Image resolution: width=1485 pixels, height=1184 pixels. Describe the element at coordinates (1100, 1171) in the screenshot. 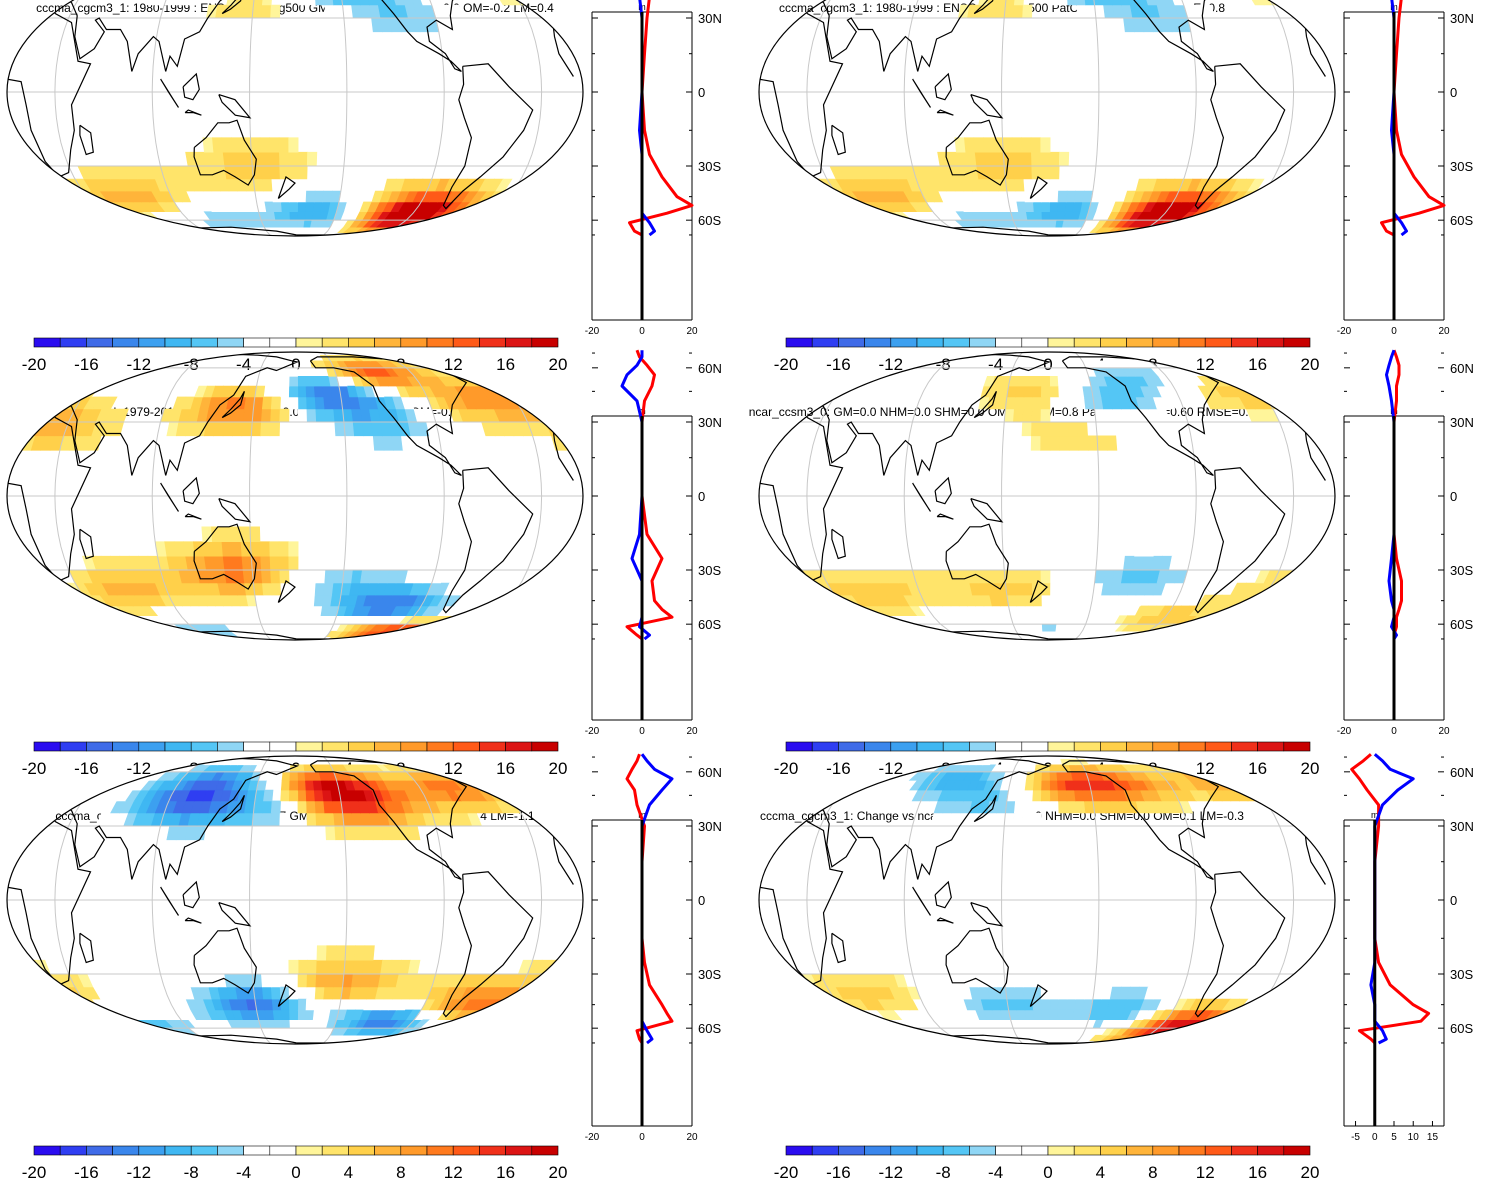

I see `colorbar-label: 4` at that location.